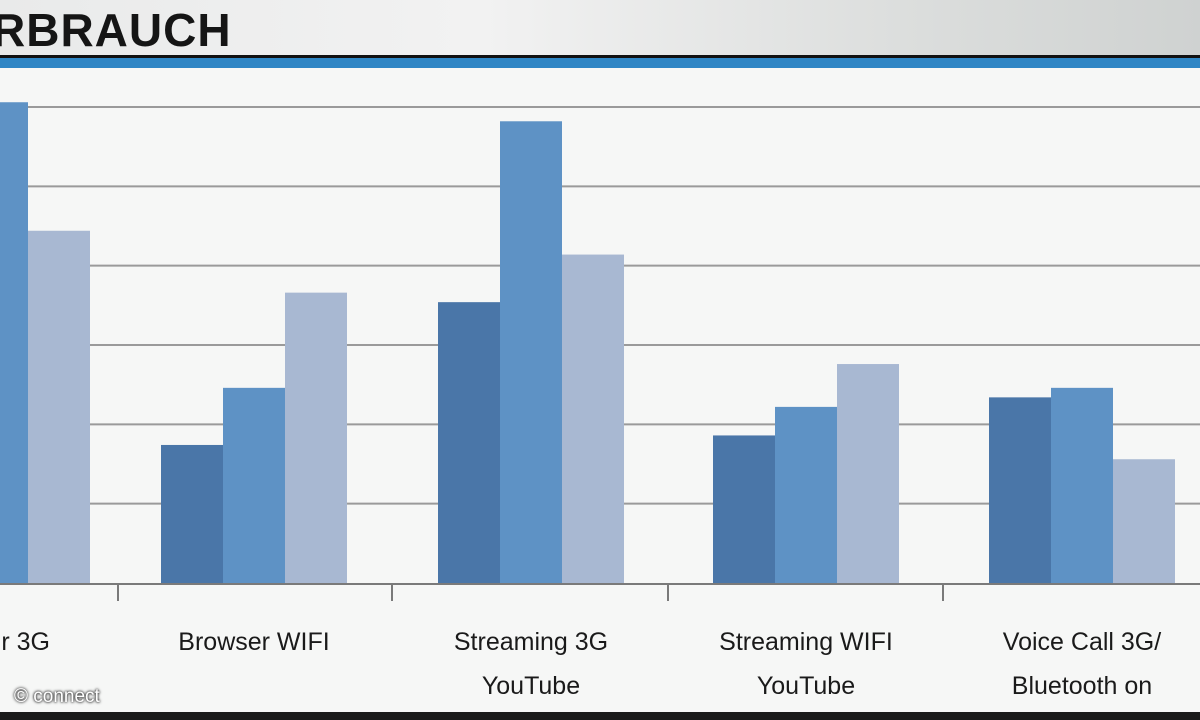 Image resolution: width=1200 pixels, height=720 pixels. Describe the element at coordinates (1082, 686) in the screenshot. I see `x-tick-label: Bluetooth on` at that location.